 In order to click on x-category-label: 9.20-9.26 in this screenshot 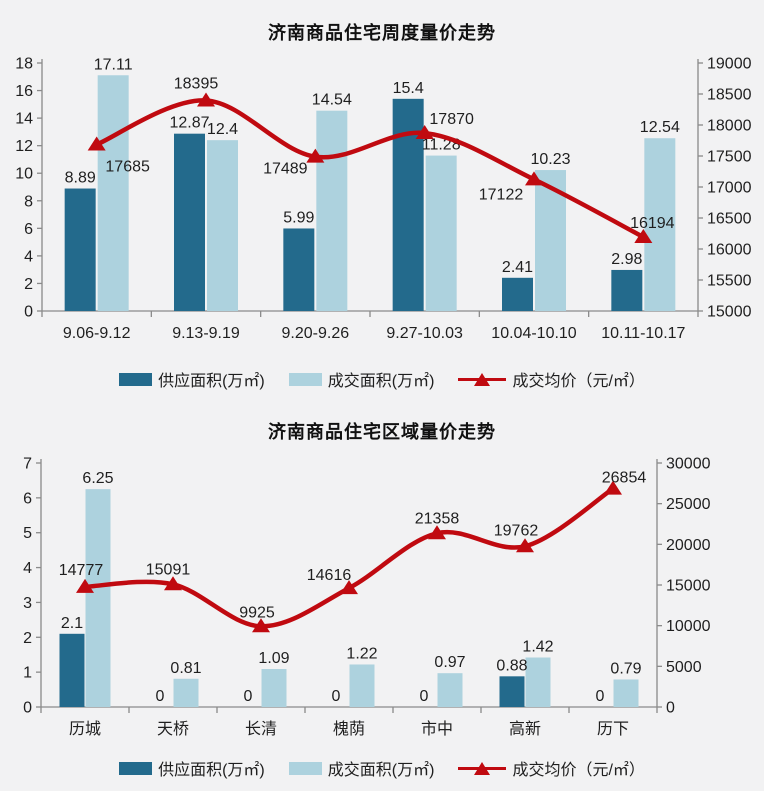, I will do `click(316, 333)`.